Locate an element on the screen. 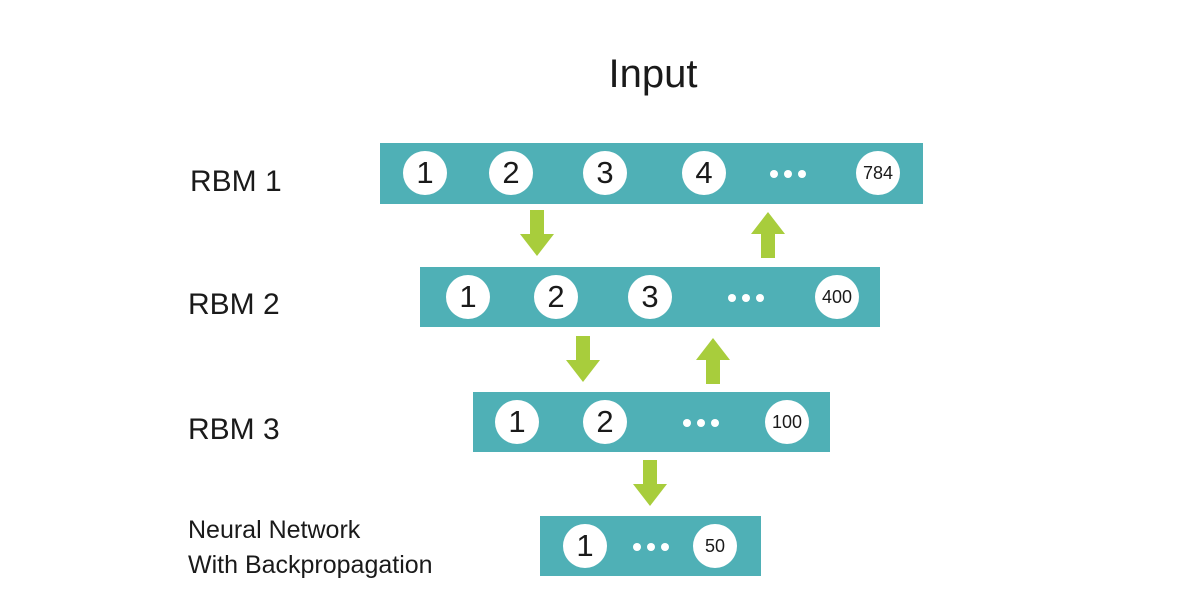 This screenshot has height=614, width=1200. node-rbm1-4: 4 is located at coordinates (704, 173).